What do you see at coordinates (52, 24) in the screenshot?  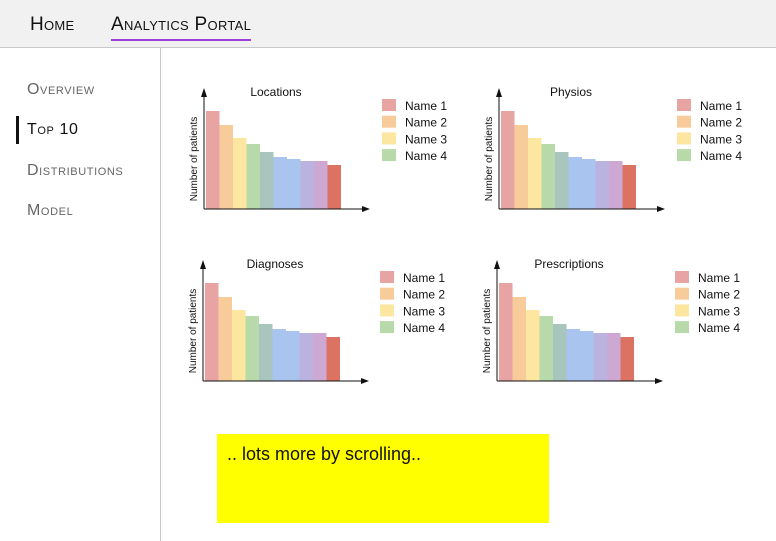 I see `nav-home-link: Home` at bounding box center [52, 24].